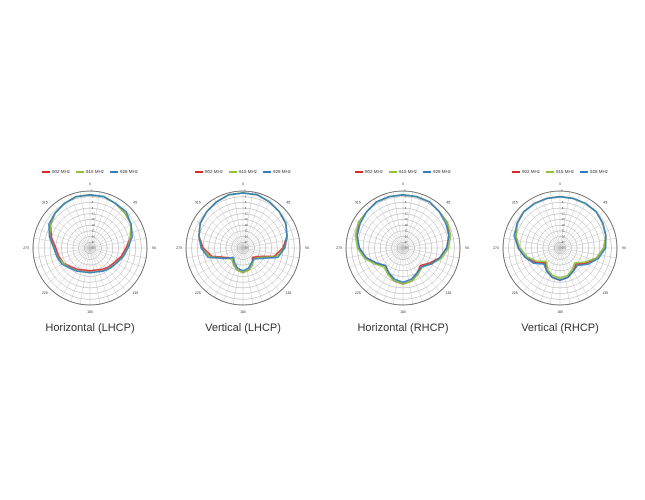 This screenshot has width=645, height=500. I want to click on chart-title: Vertical (LHCP), so click(243, 328).